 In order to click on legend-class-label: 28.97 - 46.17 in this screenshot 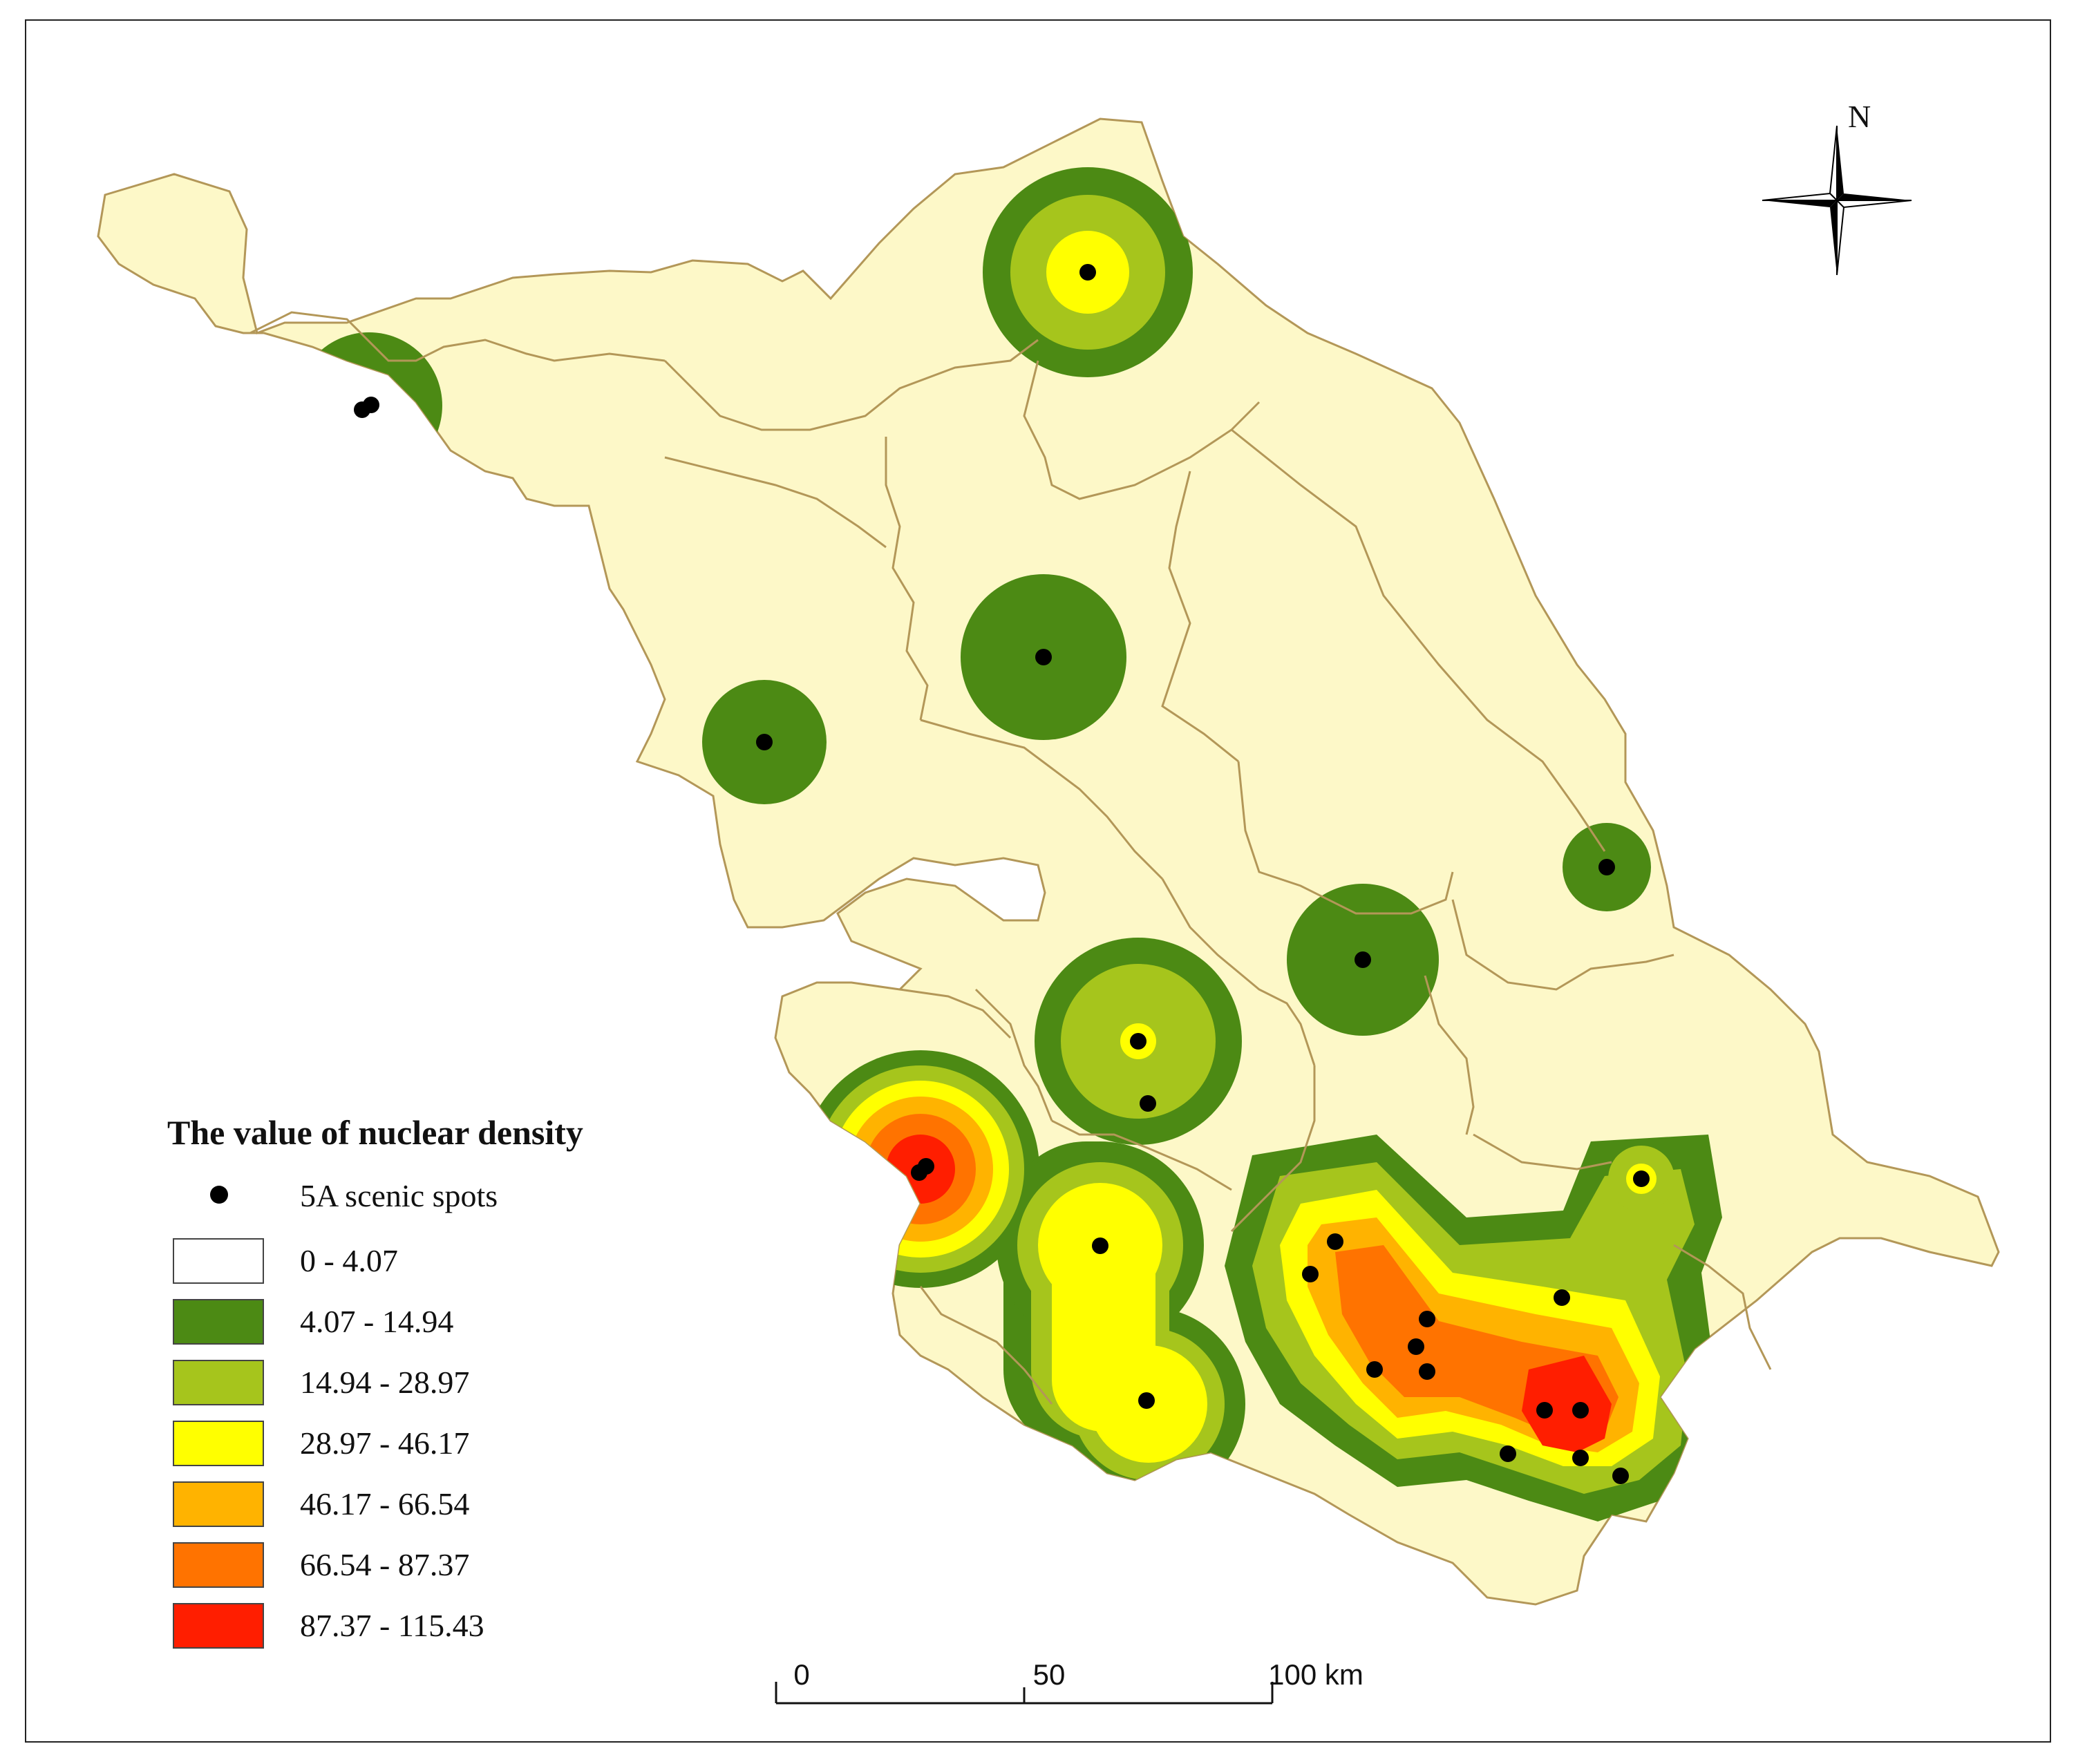, I will do `click(385, 1443)`.